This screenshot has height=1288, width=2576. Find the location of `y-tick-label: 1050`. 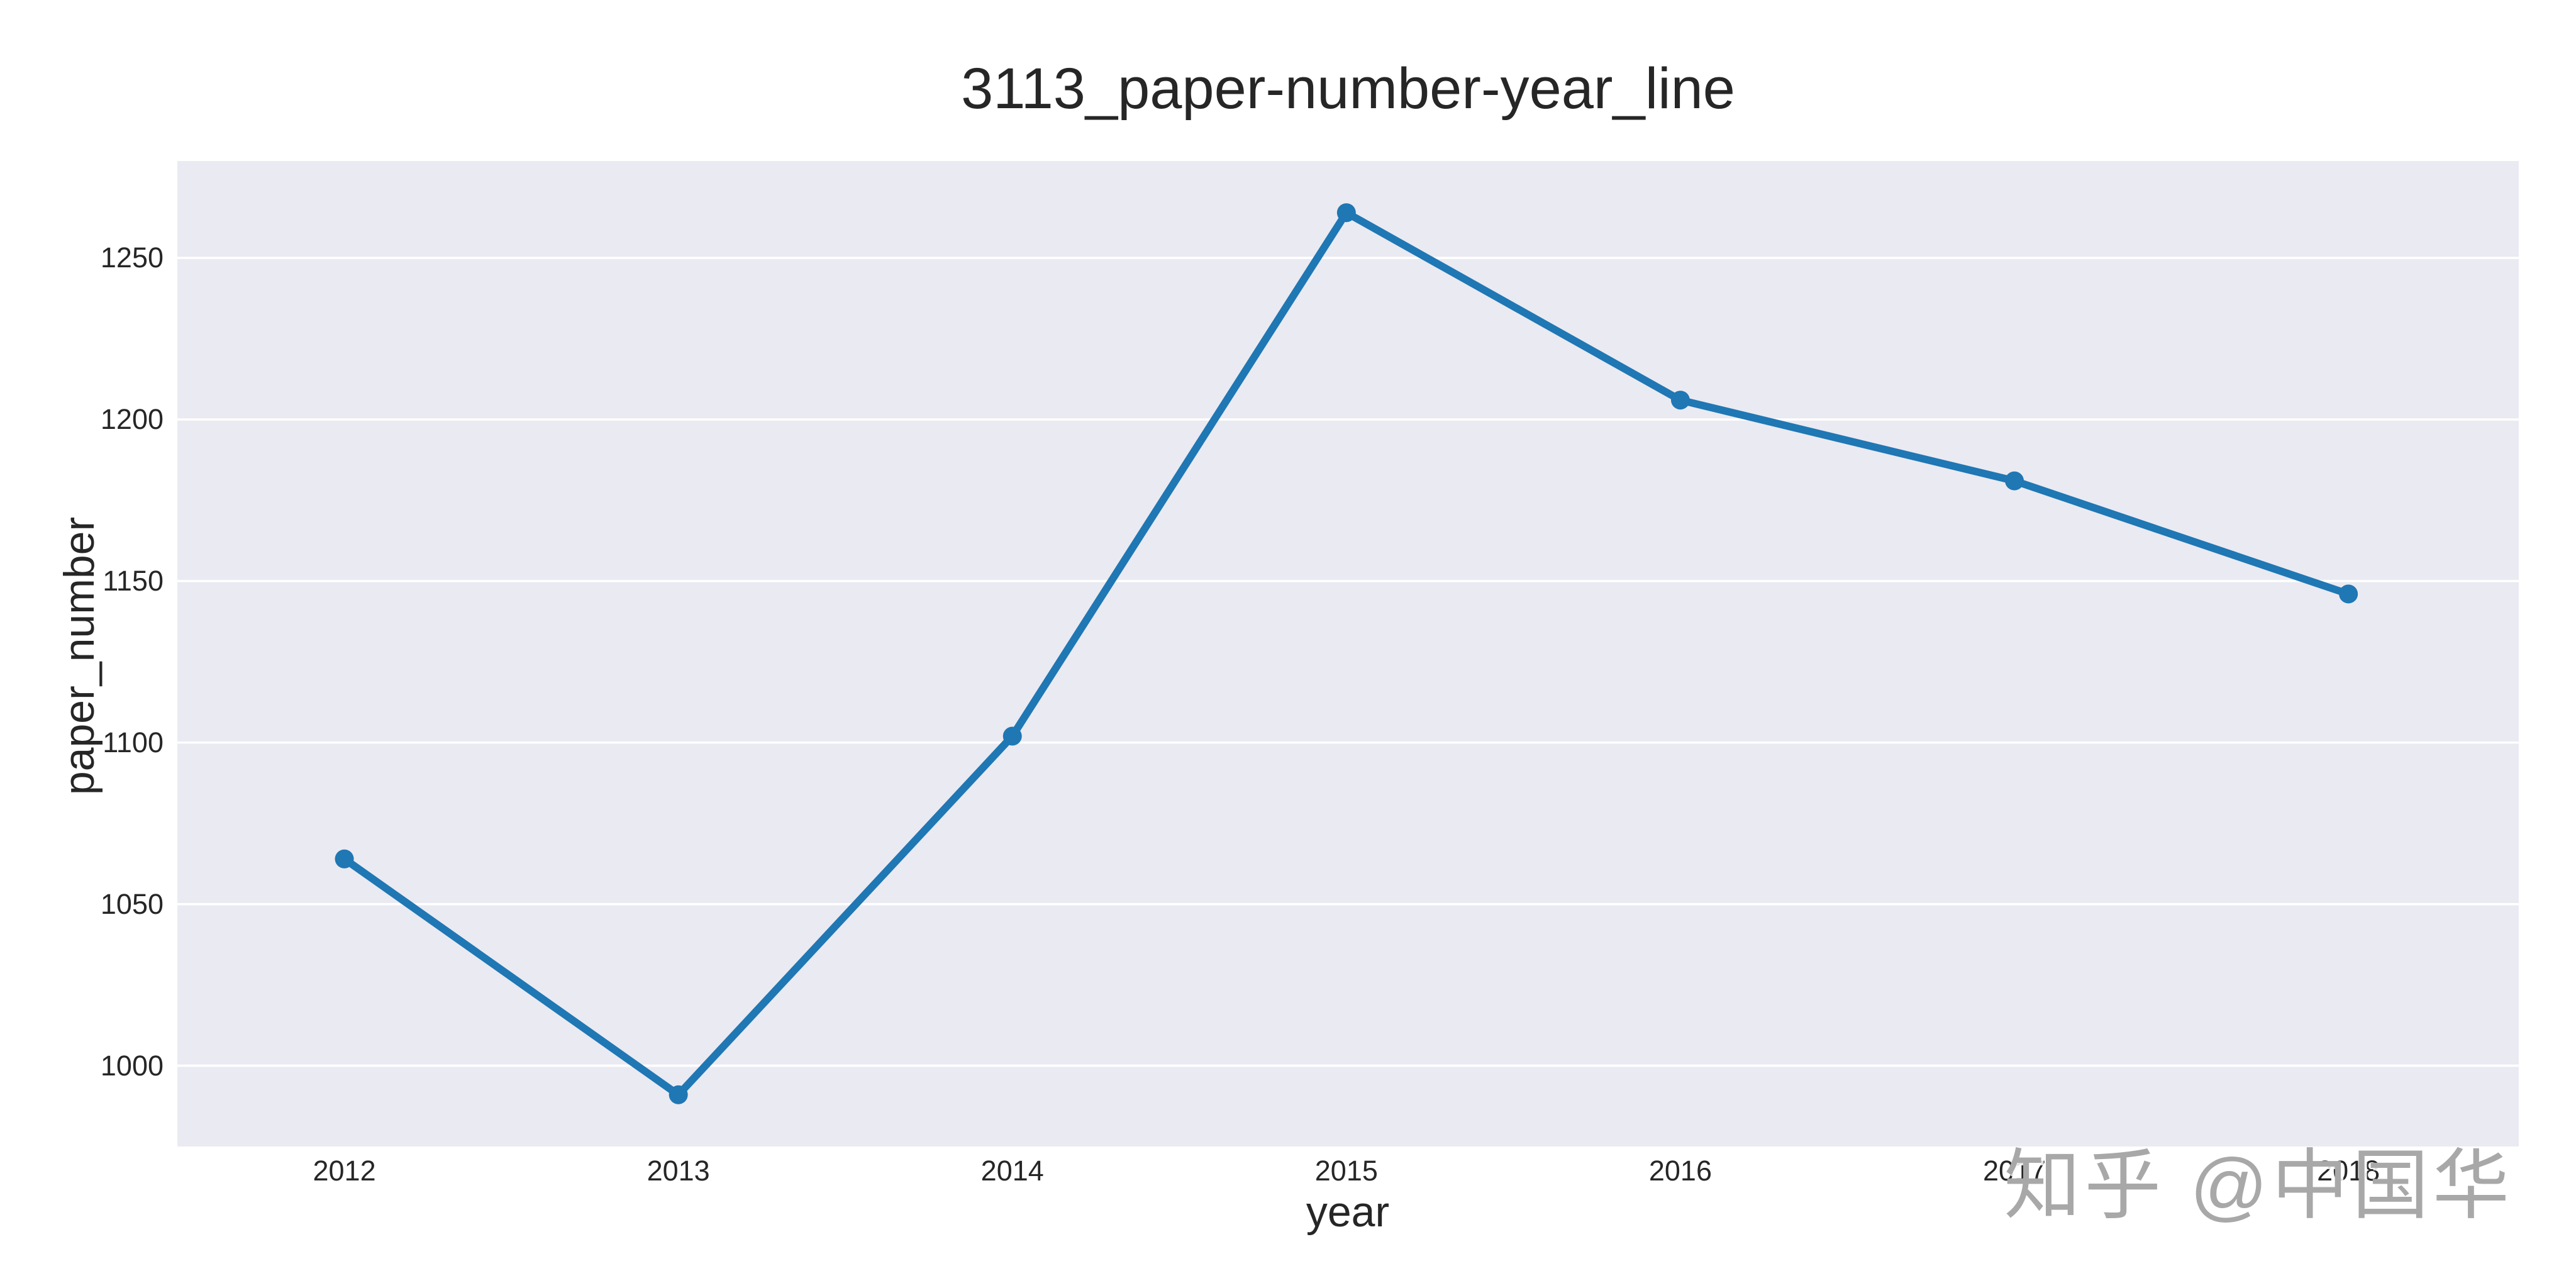

y-tick-label: 1050 is located at coordinates (132, 903).